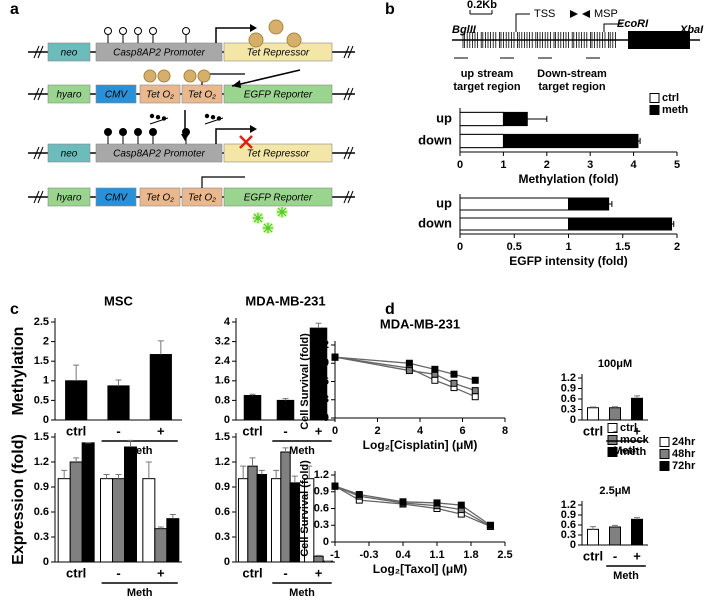  Describe the element at coordinates (222, 381) in the screenshot. I see `y-tick-label: 1.6` at that location.